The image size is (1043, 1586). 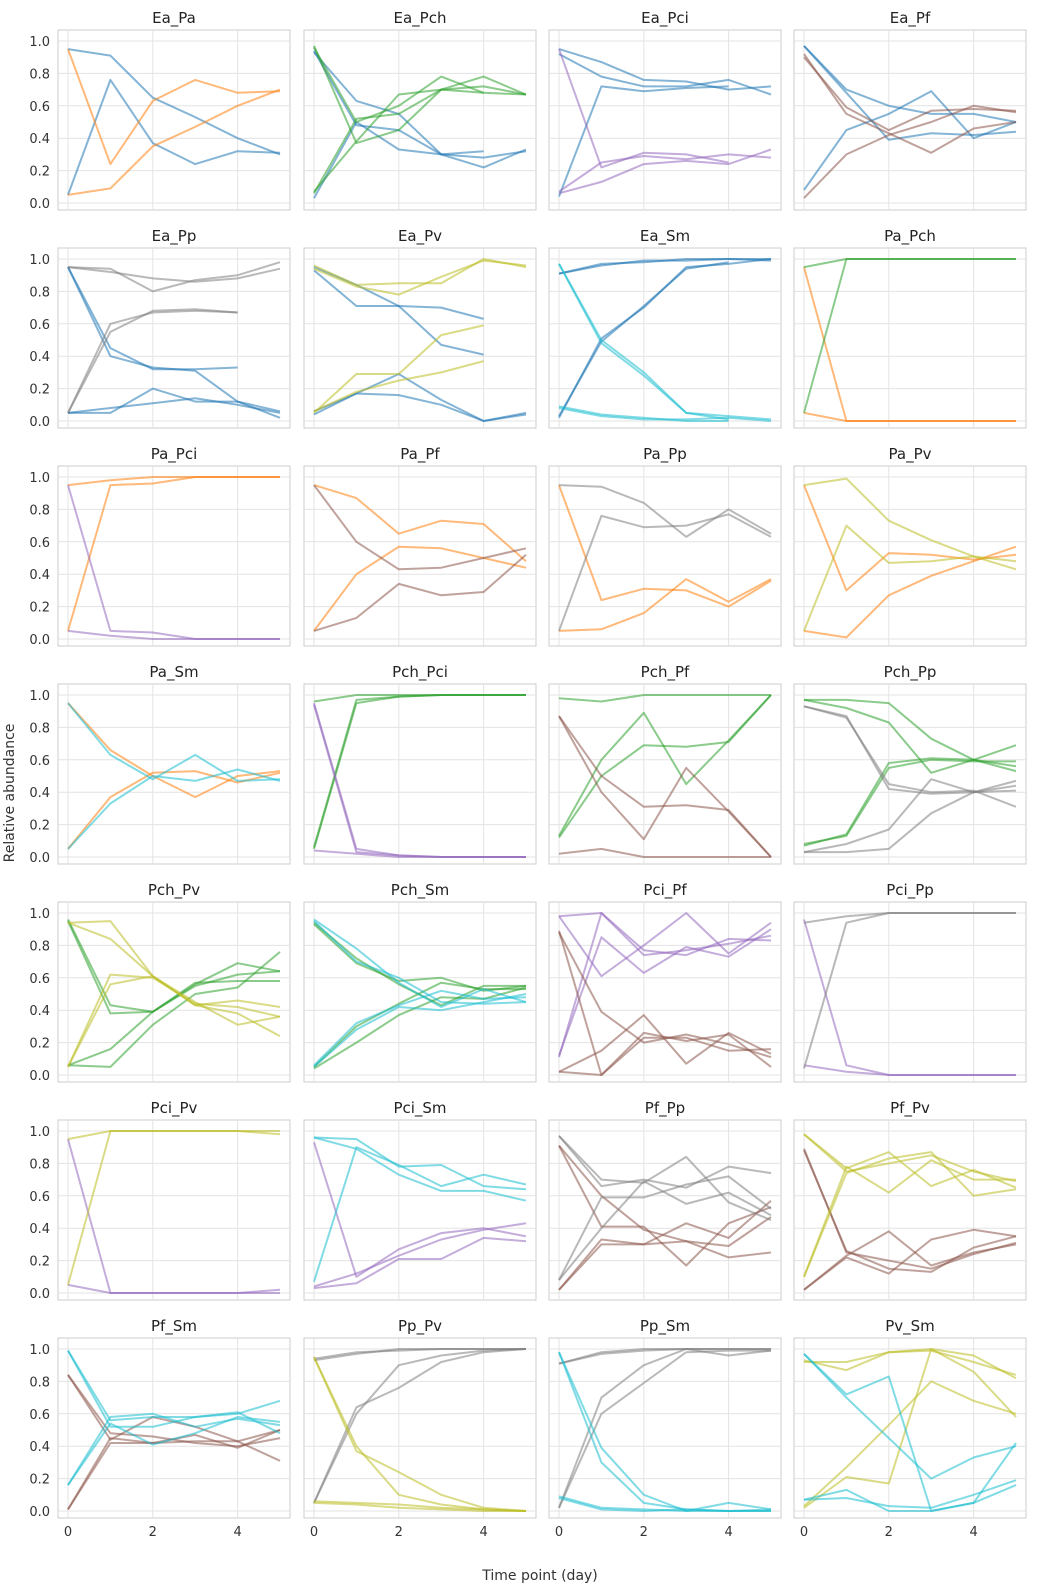 I want to click on x-tick-label: 0, so click(x=559, y=1532).